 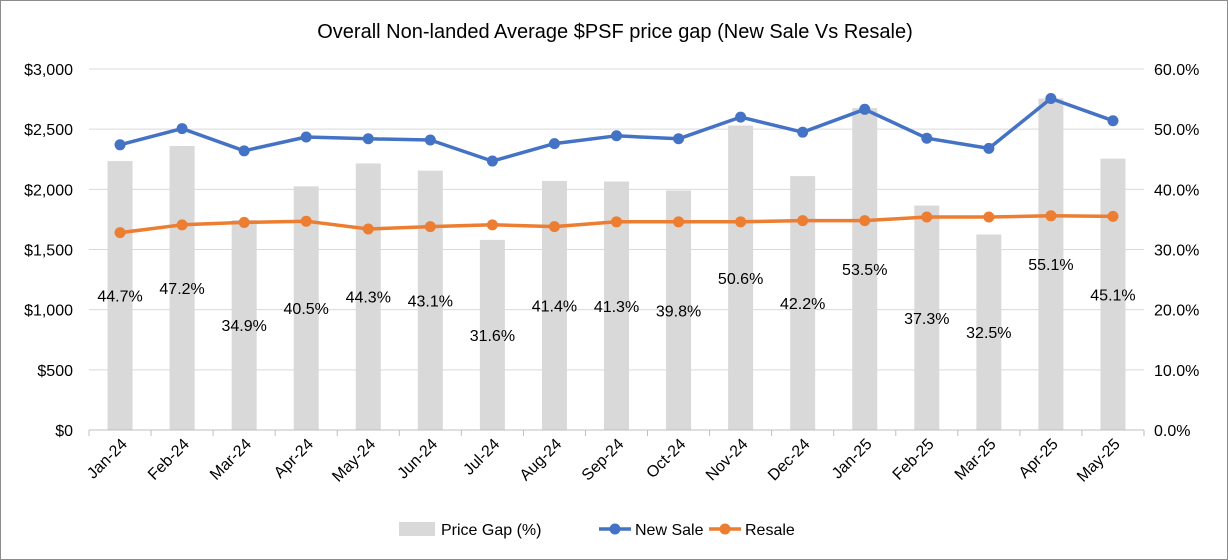 I want to click on x-axis-category-label: Jun-24, so click(x=418, y=459).